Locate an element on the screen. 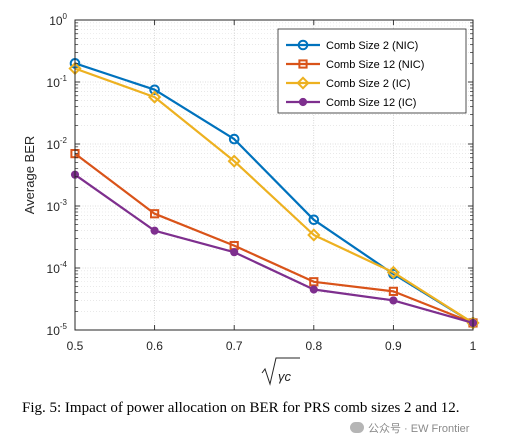  x-tick-label: 0.8 is located at coordinates (313, 346).